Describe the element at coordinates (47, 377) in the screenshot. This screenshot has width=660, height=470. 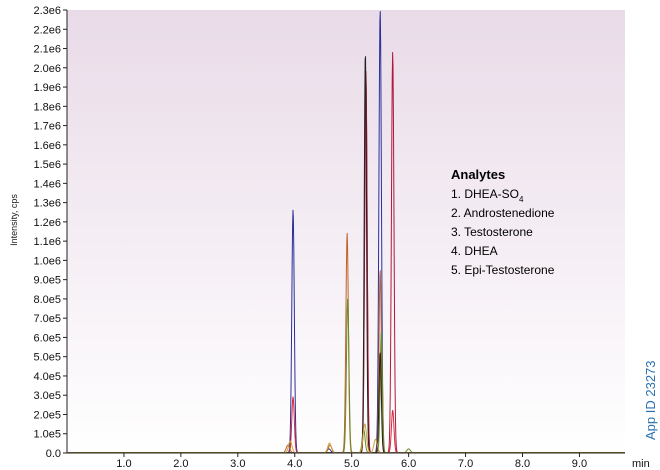
I see `y-tick-label: 4.0e5` at that location.